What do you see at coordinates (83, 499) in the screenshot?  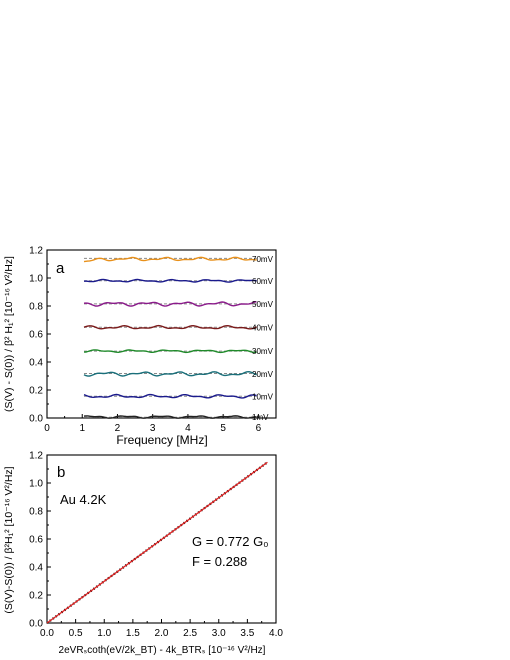 I see `panel-b-annotation-sample: Au 4.2K` at bounding box center [83, 499].